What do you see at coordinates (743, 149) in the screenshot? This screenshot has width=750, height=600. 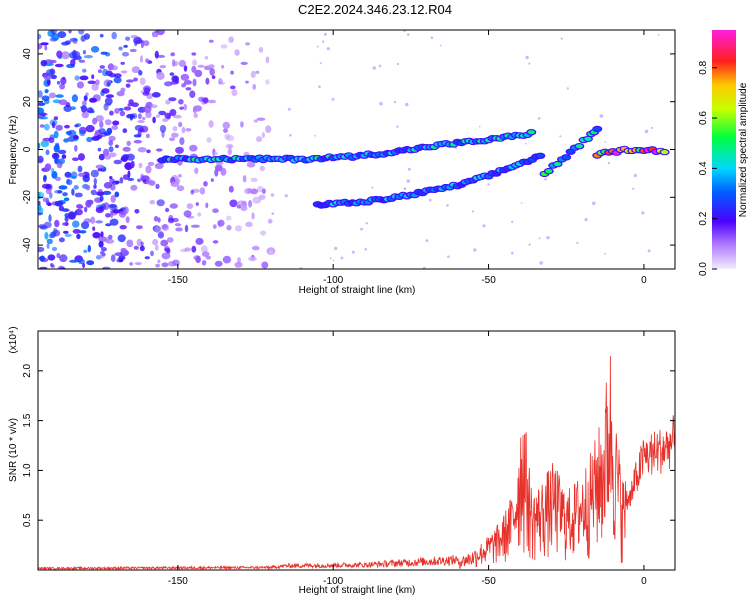 I see `colorbar-label: Normalized spectral amplitude` at bounding box center [743, 149].